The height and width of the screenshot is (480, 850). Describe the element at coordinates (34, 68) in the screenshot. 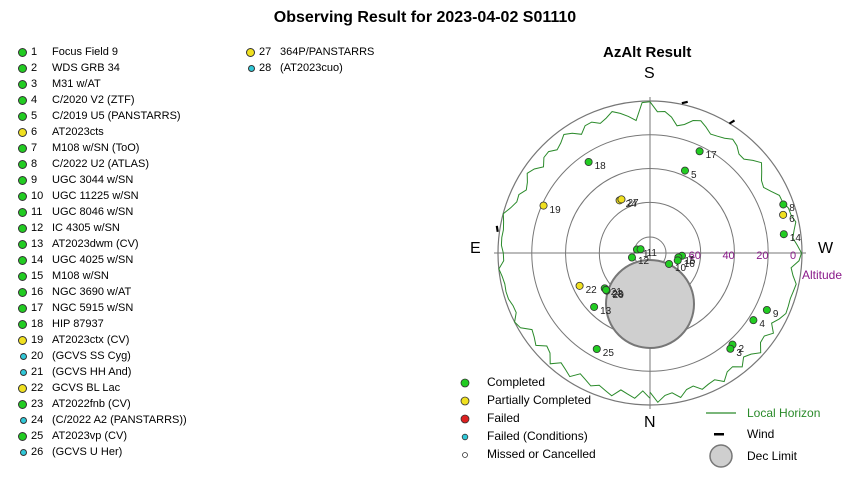

I see `target-number: 2` at that location.